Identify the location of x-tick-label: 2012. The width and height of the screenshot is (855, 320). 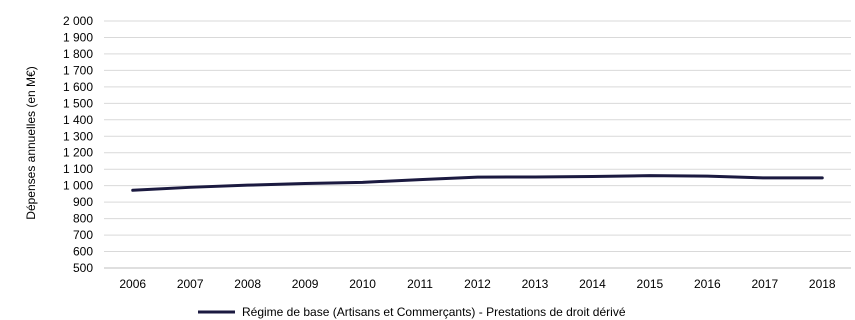
(477, 284).